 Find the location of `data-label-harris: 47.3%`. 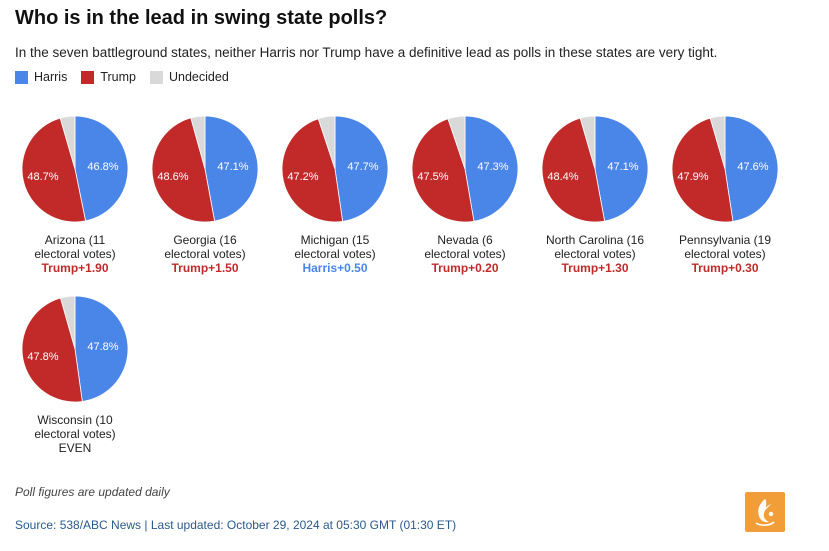

data-label-harris: 47.3% is located at coordinates (492, 167).